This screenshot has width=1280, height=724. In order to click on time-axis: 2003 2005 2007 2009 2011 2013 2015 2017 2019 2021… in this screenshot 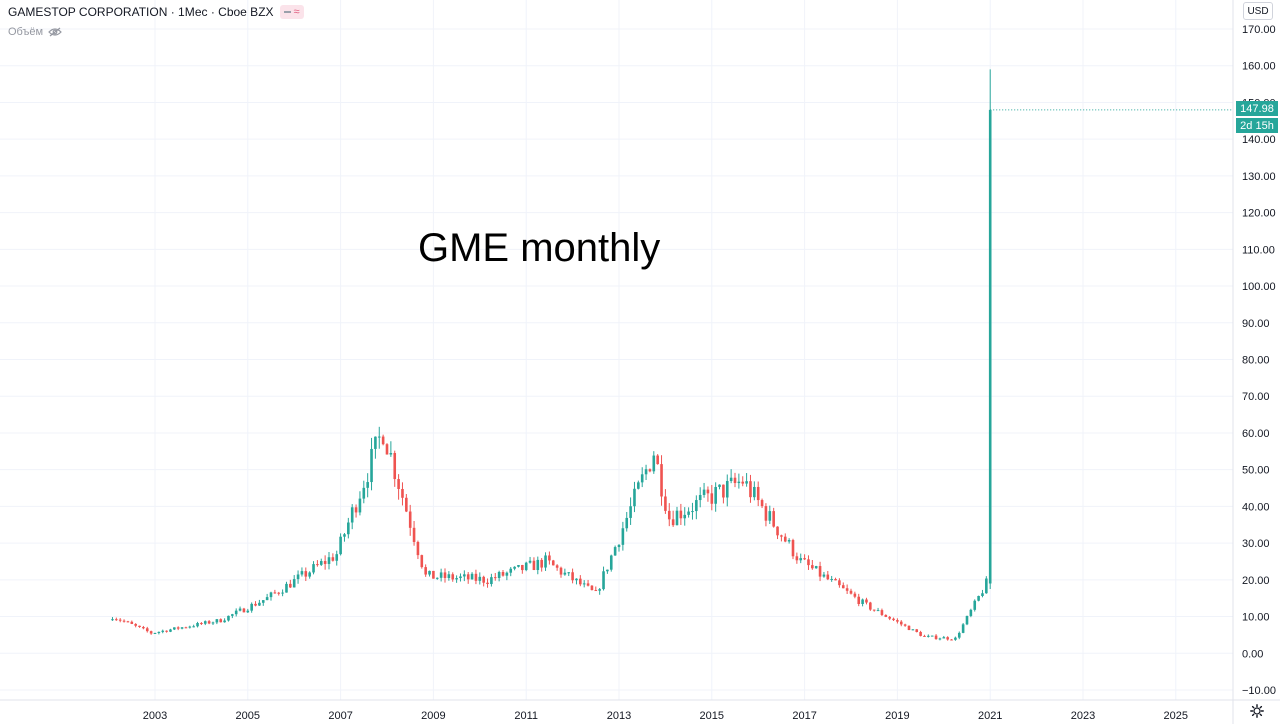, I will do `click(665, 716)`.